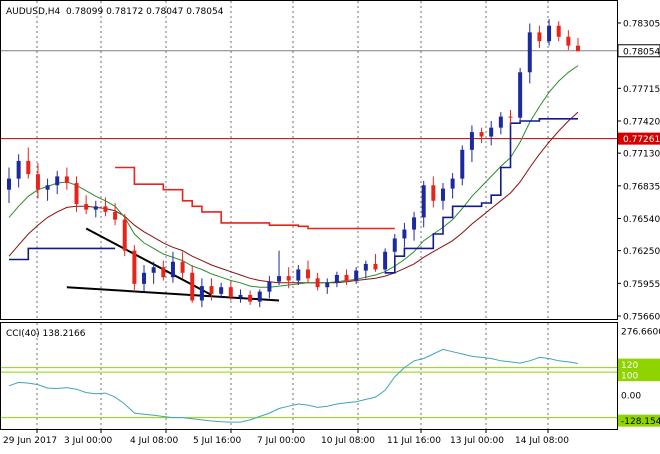  I want to click on price-label: 0.75660, so click(641, 318).